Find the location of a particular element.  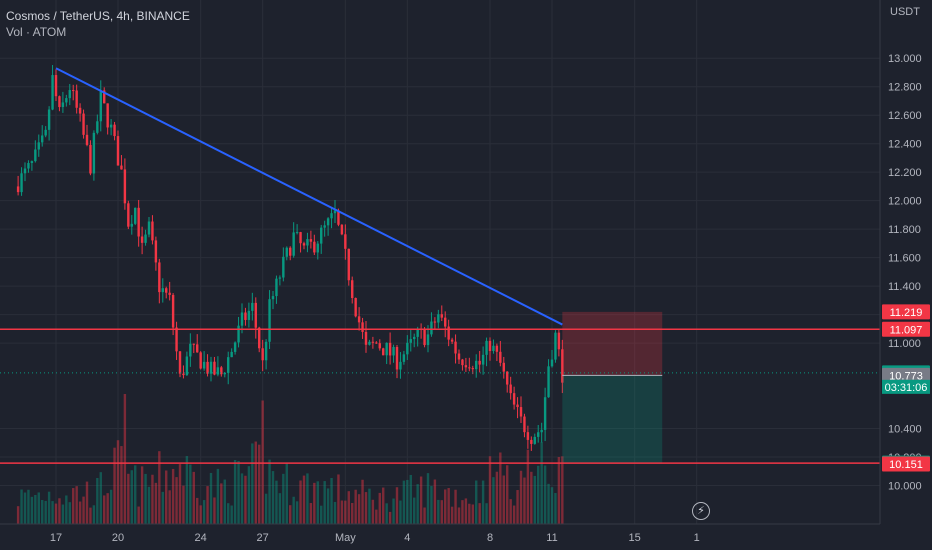

flash-icon: ⚡ is located at coordinates (701, 511).